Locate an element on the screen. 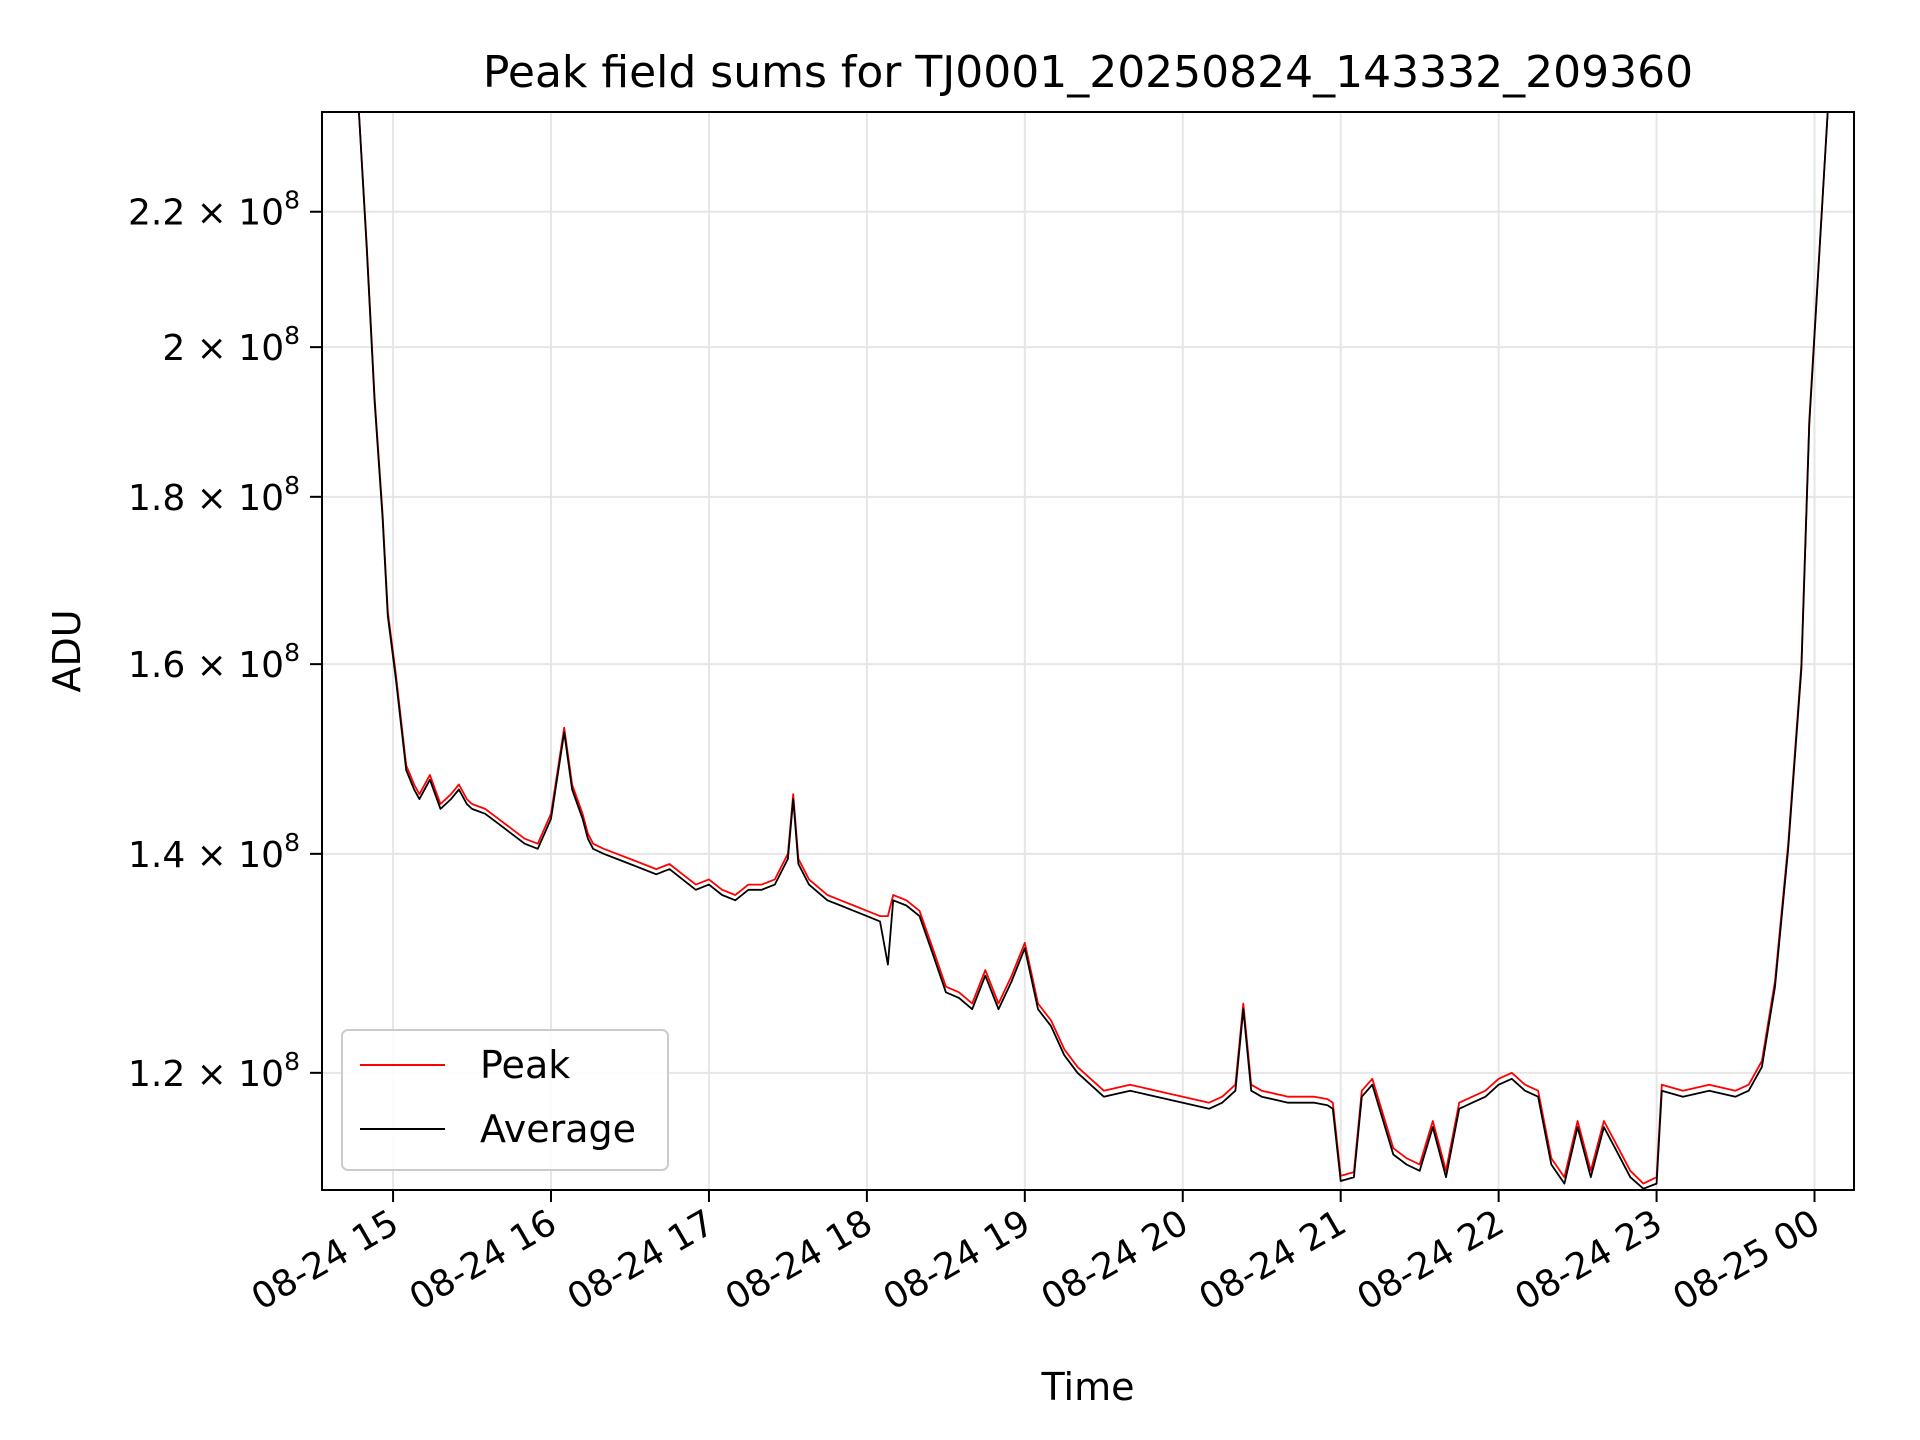  legend-label-average: Average is located at coordinates (558, 1129).